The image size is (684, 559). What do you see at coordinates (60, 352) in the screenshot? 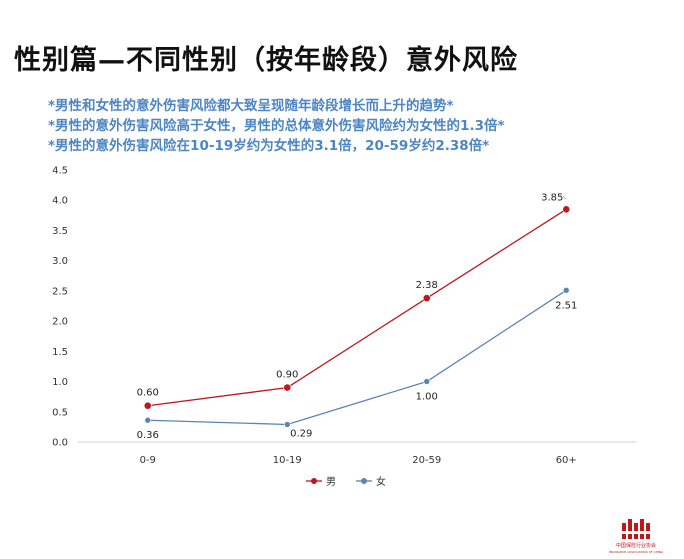
I see `y-tick-label: 1.5` at bounding box center [60, 352].